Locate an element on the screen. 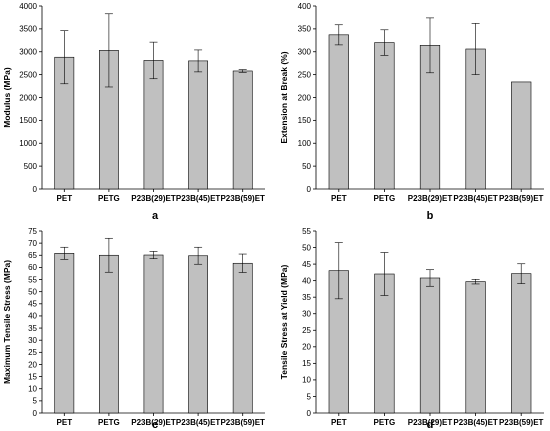  panel-label: a is located at coordinates (155, 216).